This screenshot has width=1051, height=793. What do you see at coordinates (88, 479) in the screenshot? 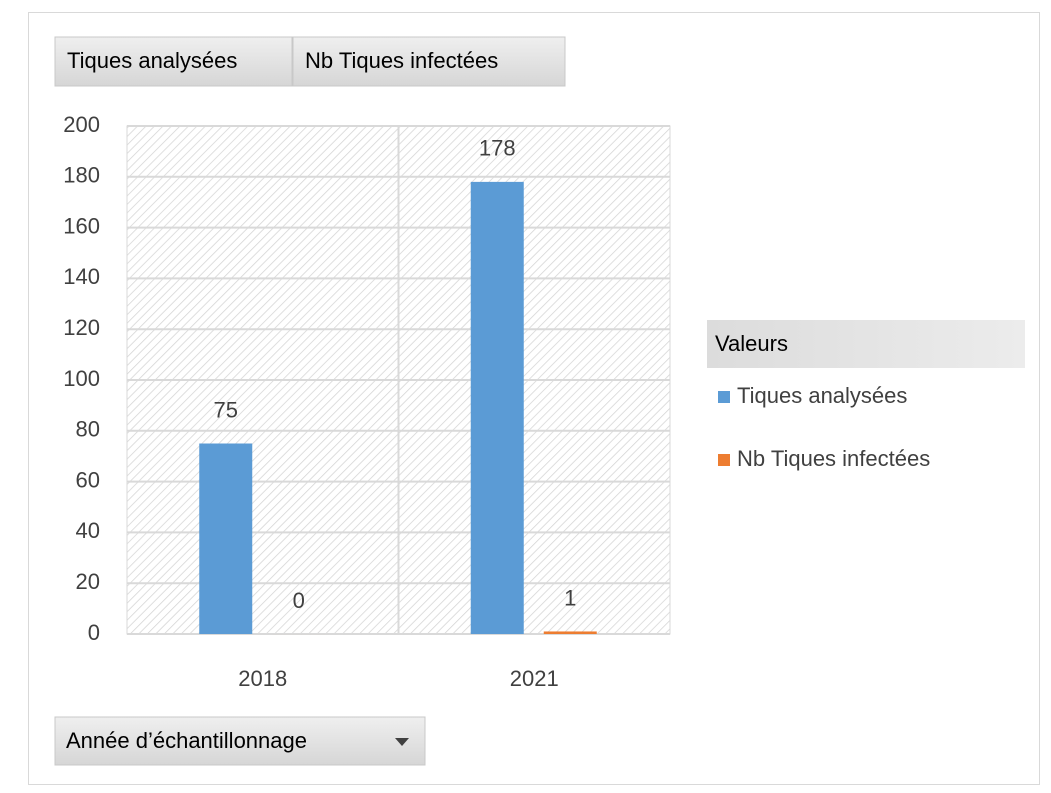
I see `y-tick-label: 60` at bounding box center [88, 479].